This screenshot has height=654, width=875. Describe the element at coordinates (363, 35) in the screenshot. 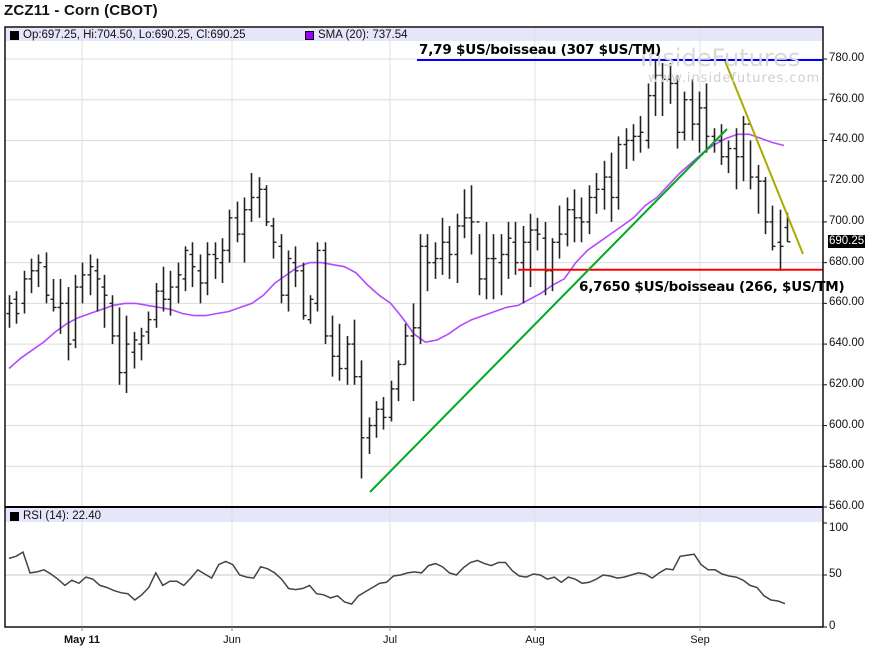

I see `sma-legend-text: SMA (20): 737.54` at that location.